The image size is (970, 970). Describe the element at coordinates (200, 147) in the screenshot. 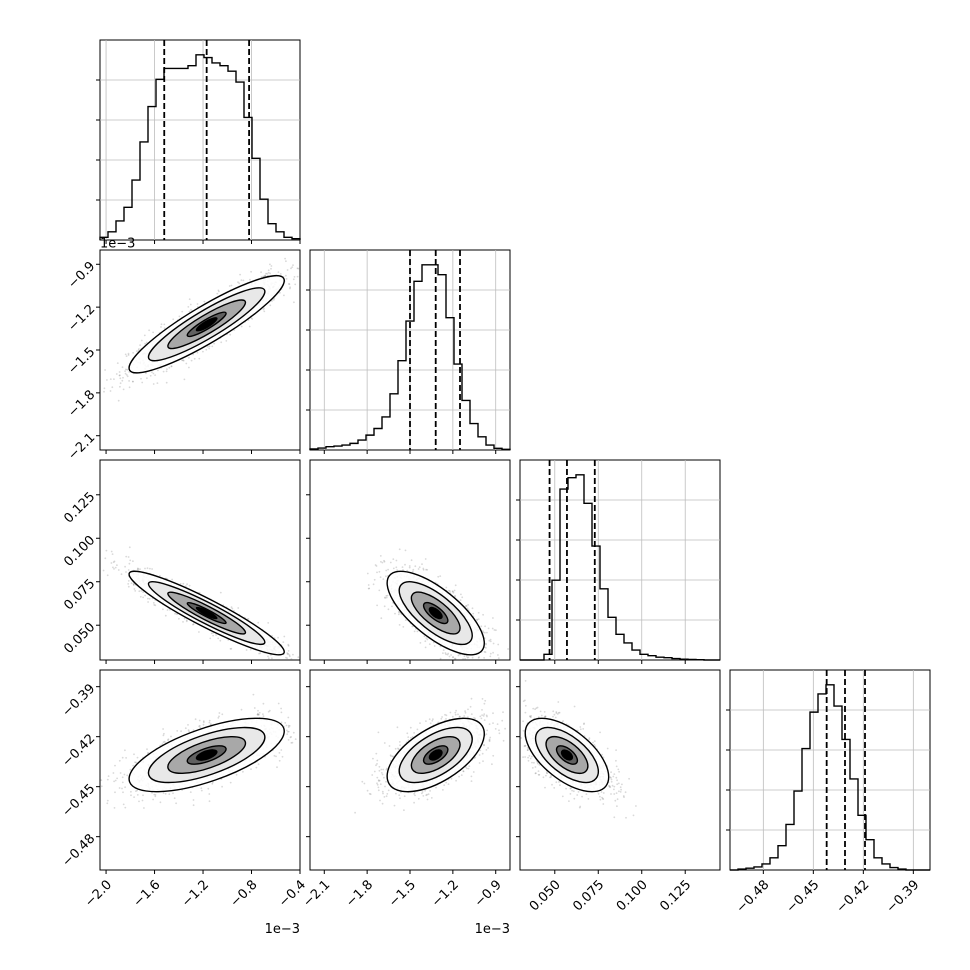

I see `histogram-step` at that location.